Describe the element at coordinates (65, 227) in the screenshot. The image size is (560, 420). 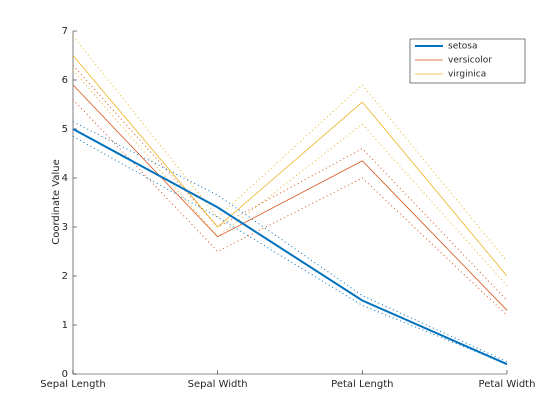
I see `y-tick-label: 3` at that location.